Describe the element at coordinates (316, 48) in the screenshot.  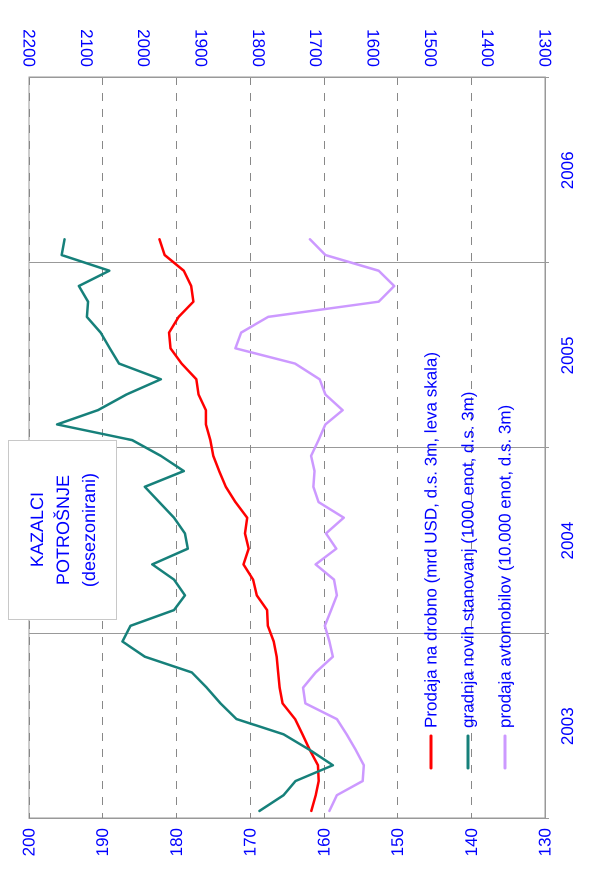
I see `x2-tick-label: 1700` at that location.